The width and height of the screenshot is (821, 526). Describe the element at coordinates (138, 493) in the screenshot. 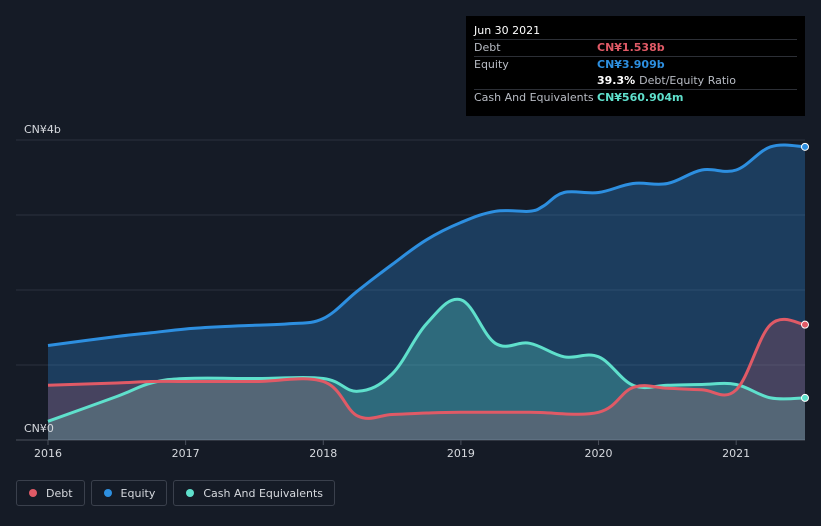

I see `legend-label-equity: Equity` at that location.